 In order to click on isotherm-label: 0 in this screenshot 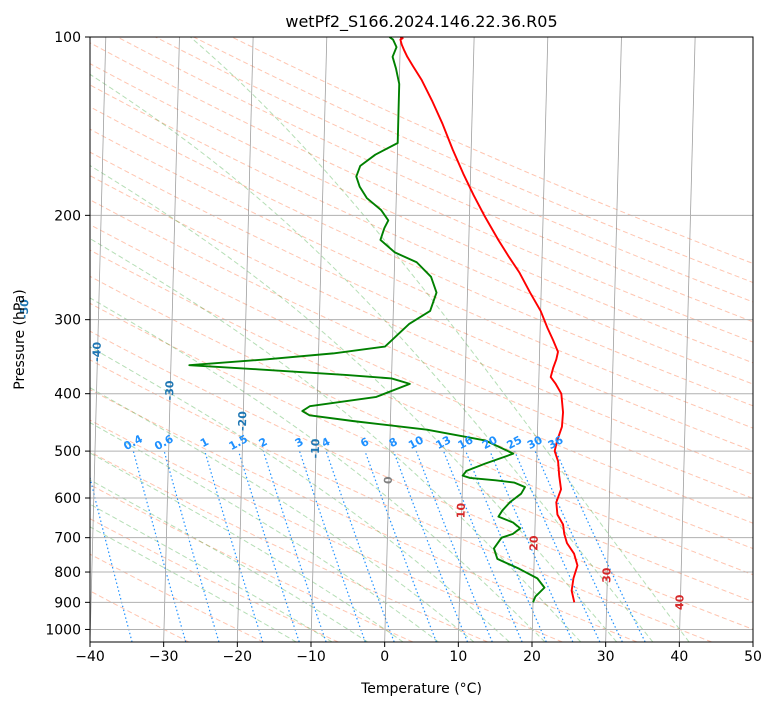, I will do `click(388, 480)`.